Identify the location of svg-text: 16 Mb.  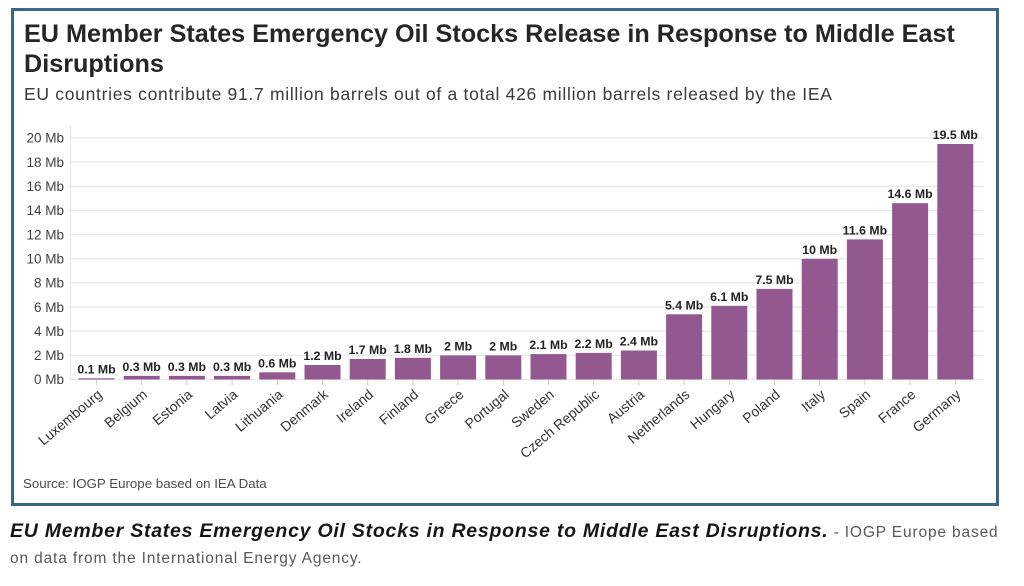
(45, 186).